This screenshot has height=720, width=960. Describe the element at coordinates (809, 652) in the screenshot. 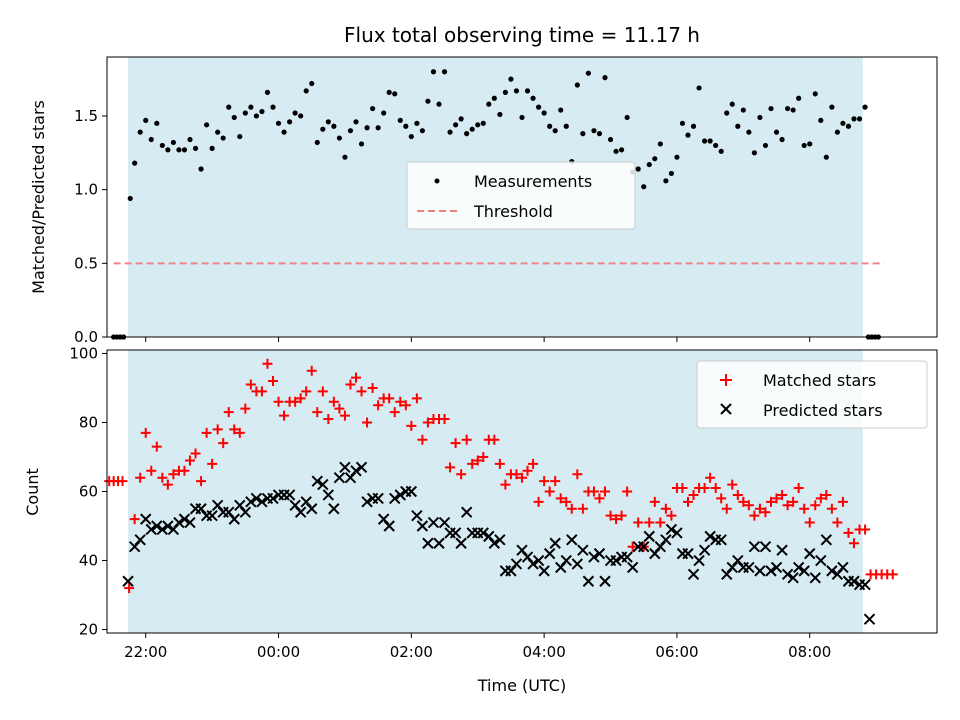

I see `x-tick-label: 08:00` at that location.